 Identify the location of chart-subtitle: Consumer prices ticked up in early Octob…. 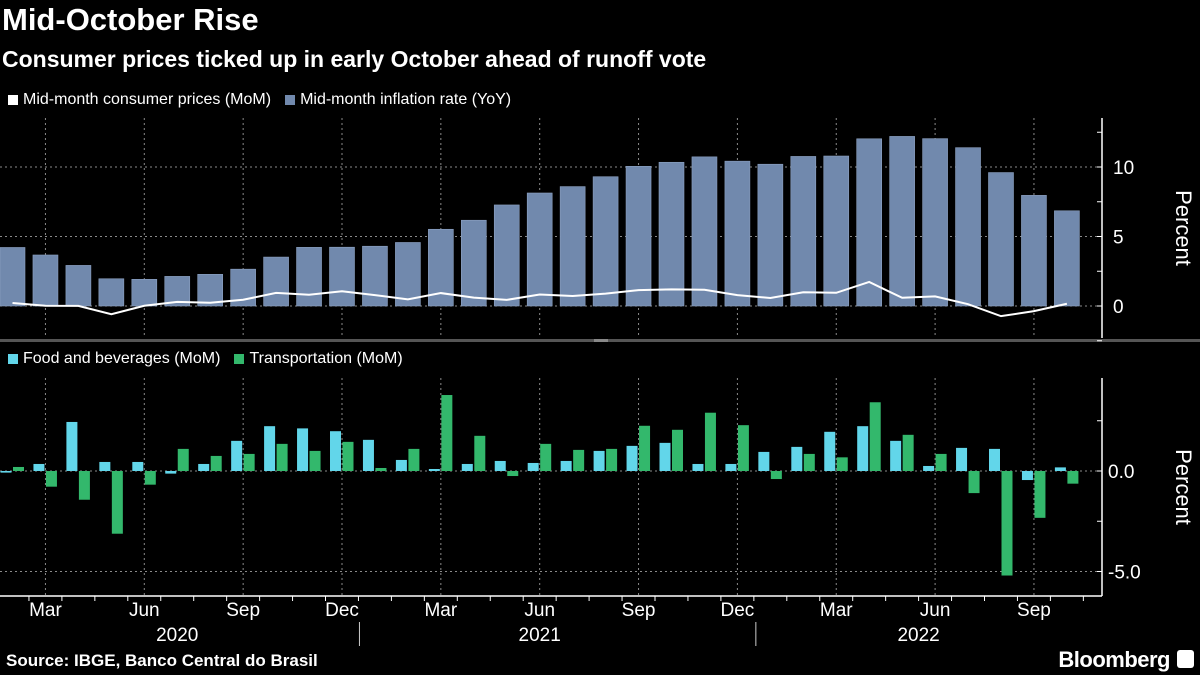
(354, 59).